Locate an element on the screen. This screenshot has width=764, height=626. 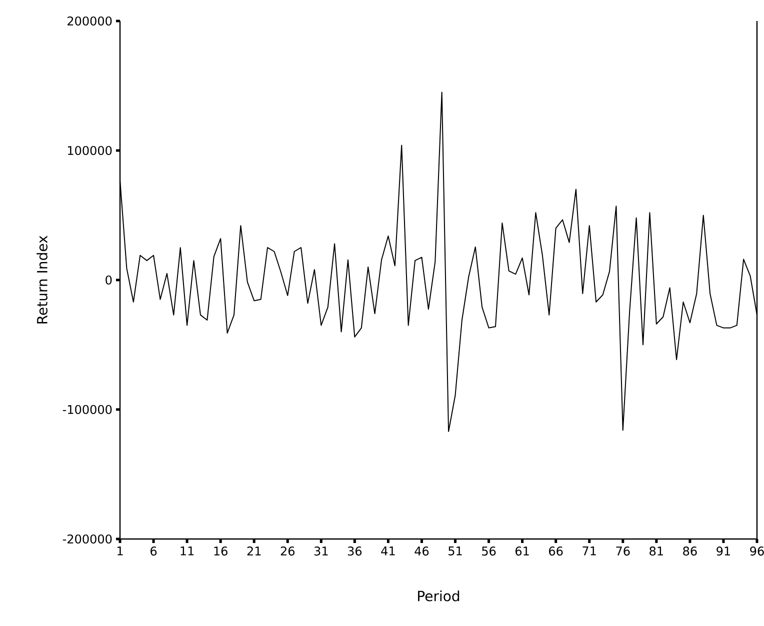
y-axis-title: Return Index is located at coordinates (42, 280).